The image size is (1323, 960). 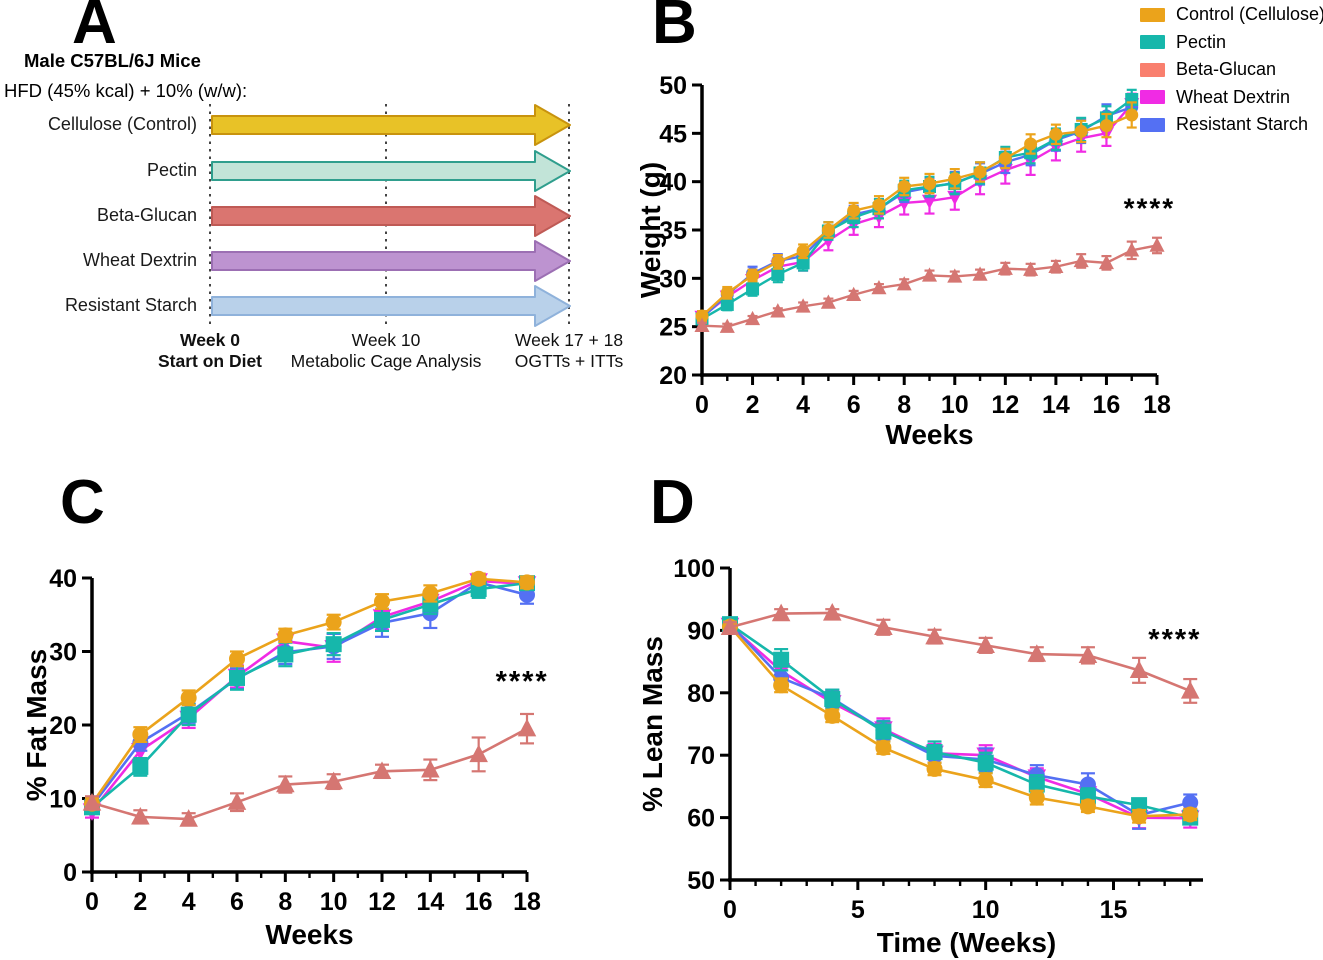 What do you see at coordinates (189, 902) in the screenshot?
I see `x-tick-label: 4` at bounding box center [189, 902].